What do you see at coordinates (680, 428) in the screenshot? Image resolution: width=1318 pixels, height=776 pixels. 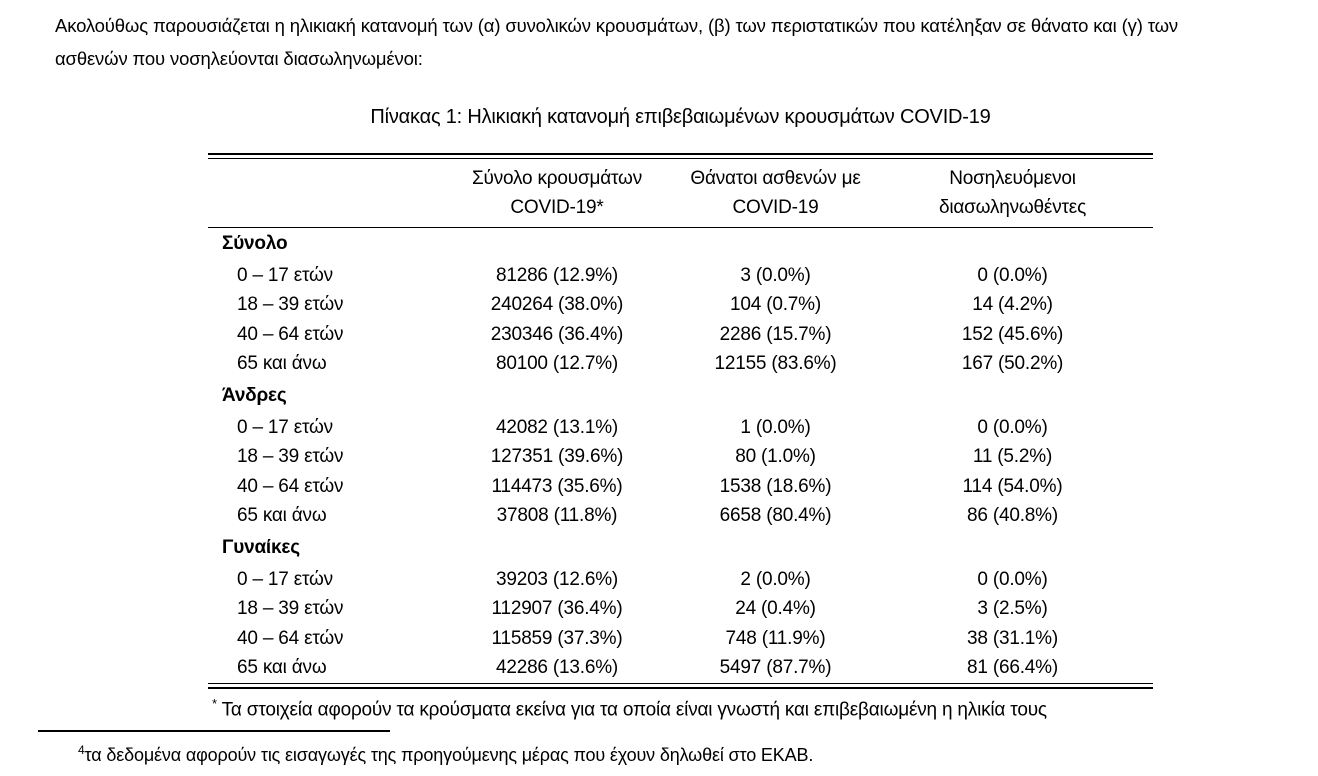 I see `table-row: 0 – 17 ετών 42082 (13.1%) 1 (0.0%) 0 (0.0%)` at bounding box center [680, 428].